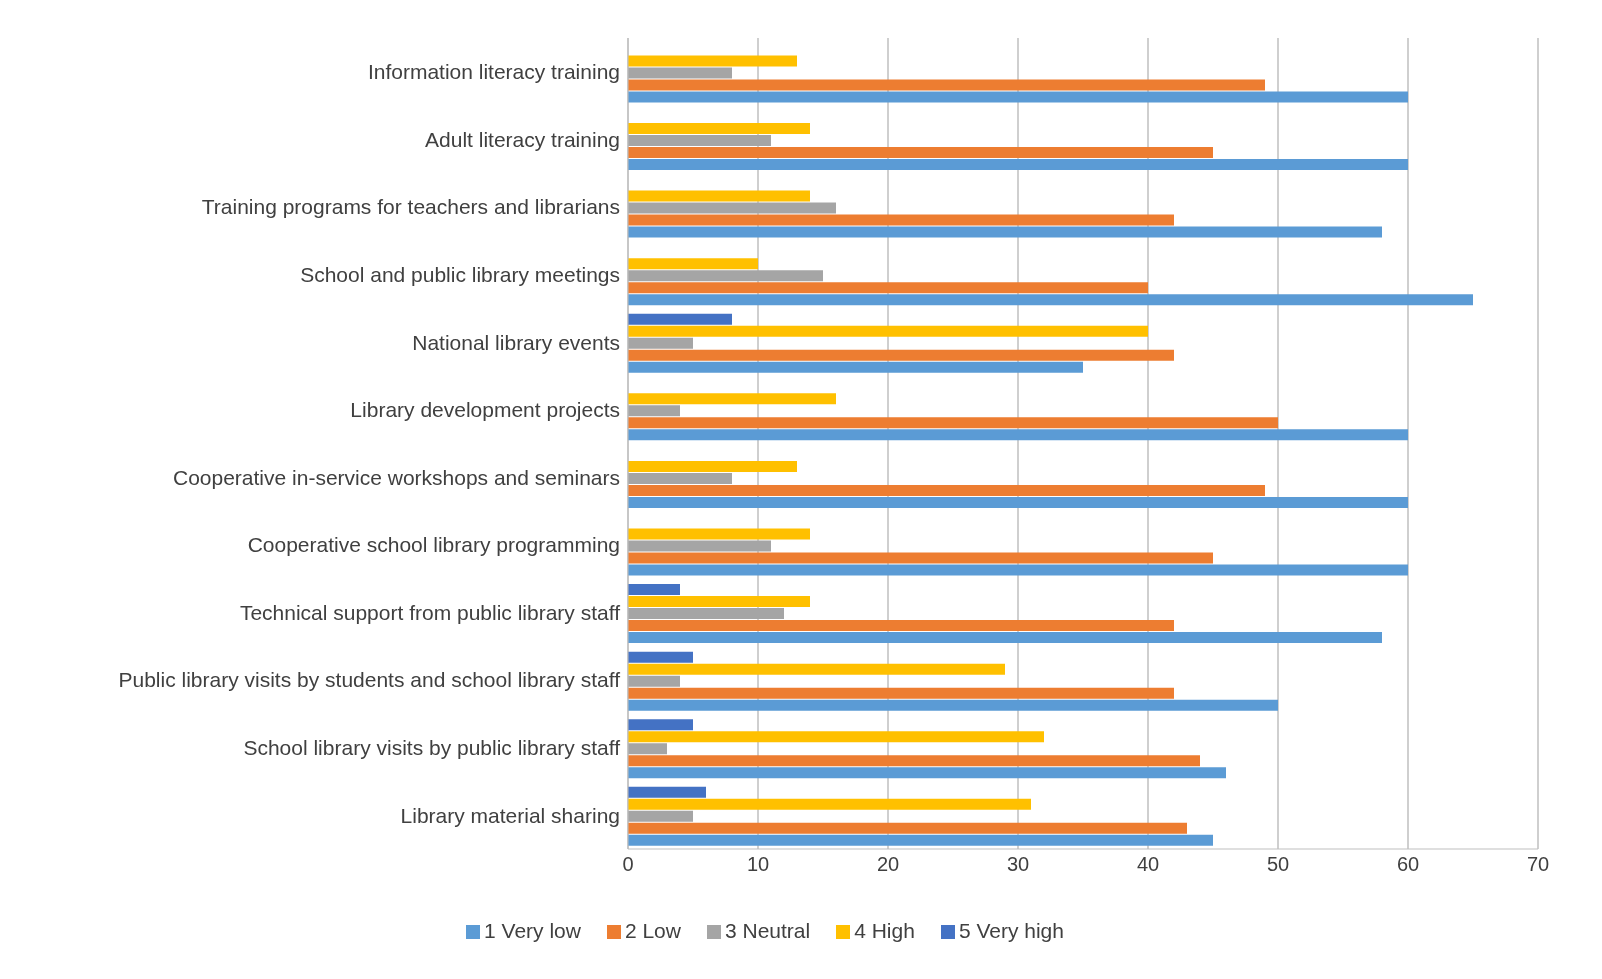 Image resolution: width=1602 pixels, height=979 pixels. What do you see at coordinates (430, 612) in the screenshot?
I see `y-tick-label: Technical support from public library staff` at bounding box center [430, 612].